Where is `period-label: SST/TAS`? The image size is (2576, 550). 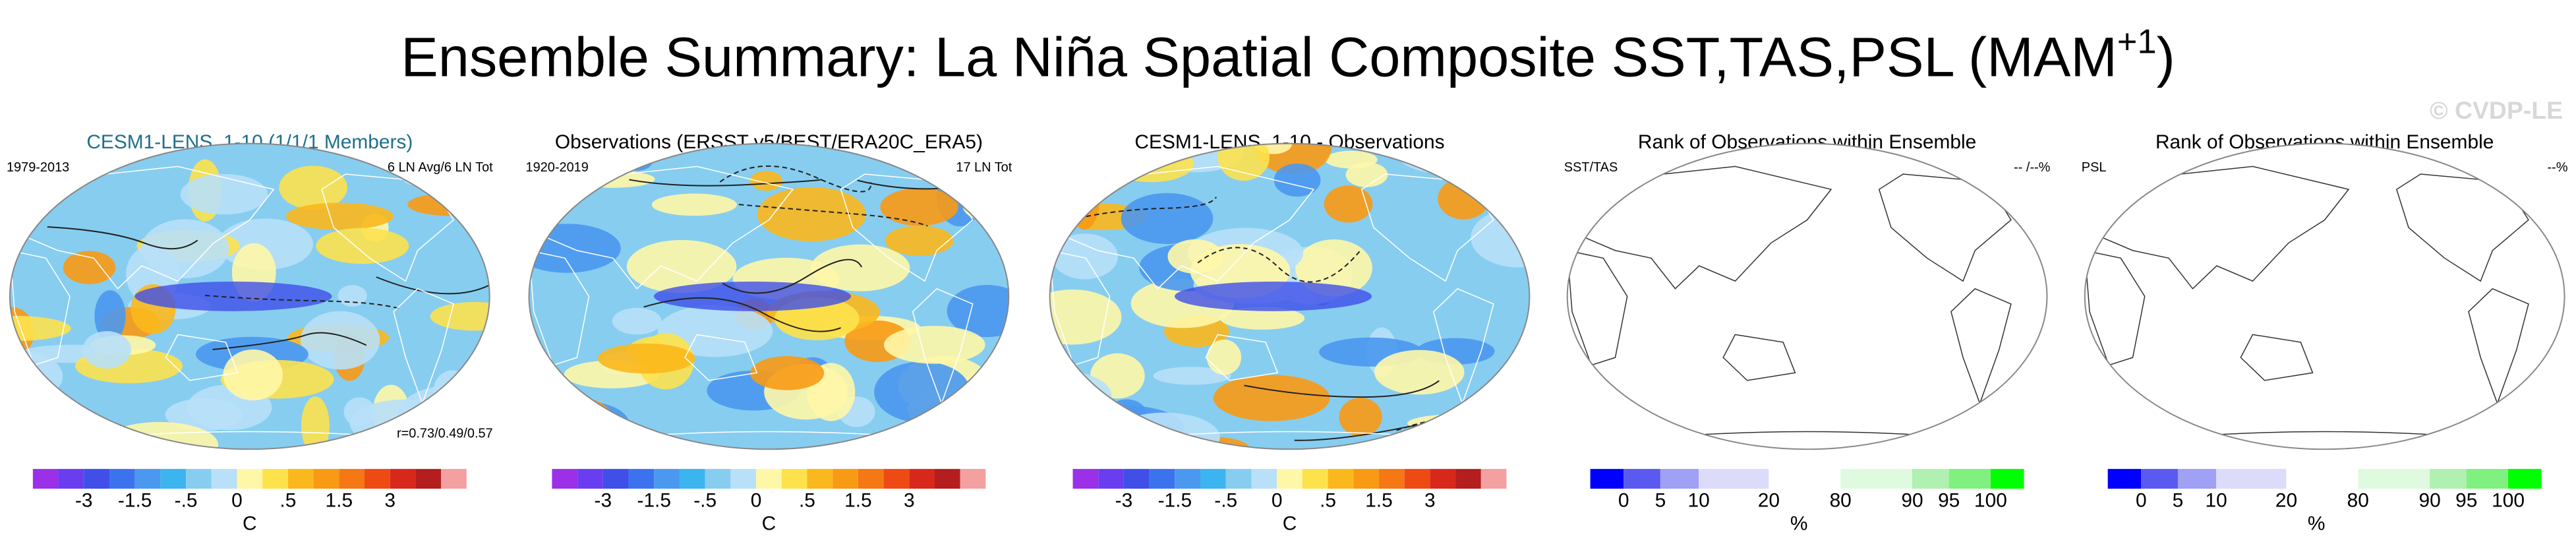
period-label: SST/TAS is located at coordinates (1591, 167).